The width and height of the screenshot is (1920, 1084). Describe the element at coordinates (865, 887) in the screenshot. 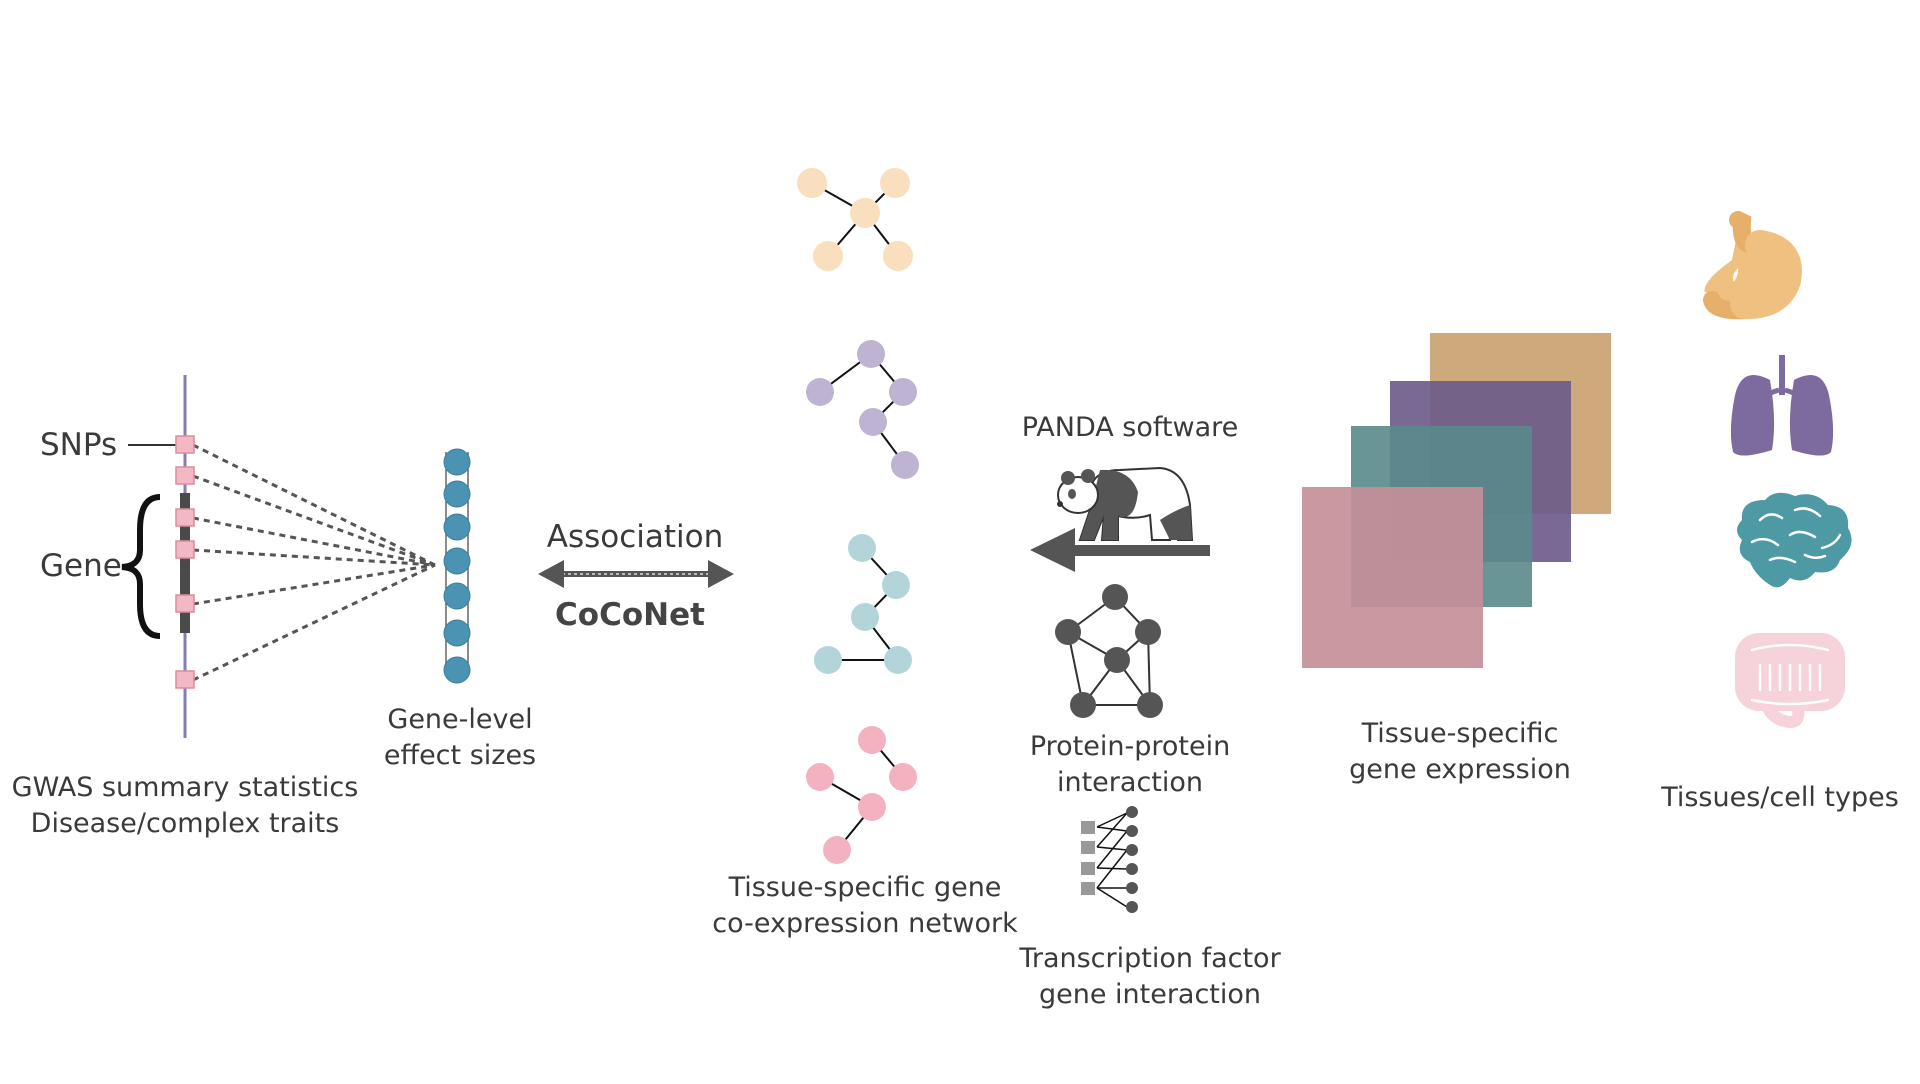

I see `network-label-line1: Tissue-specific gene` at that location.